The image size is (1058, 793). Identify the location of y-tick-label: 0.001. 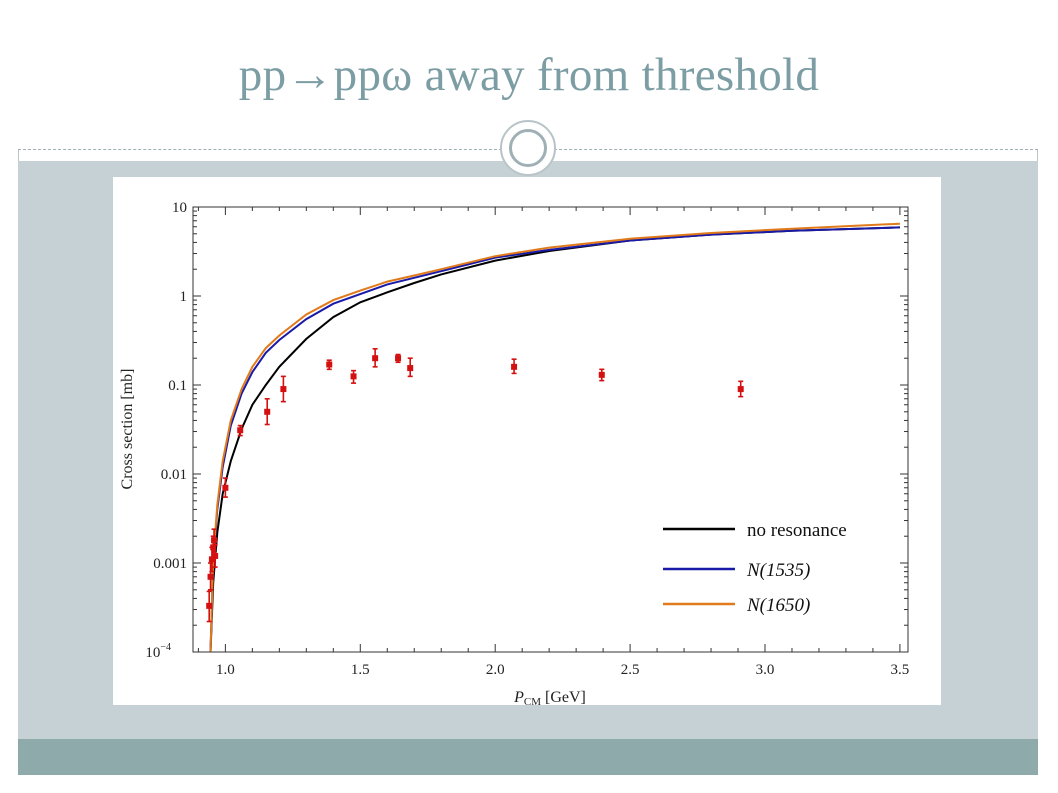
(170, 564).